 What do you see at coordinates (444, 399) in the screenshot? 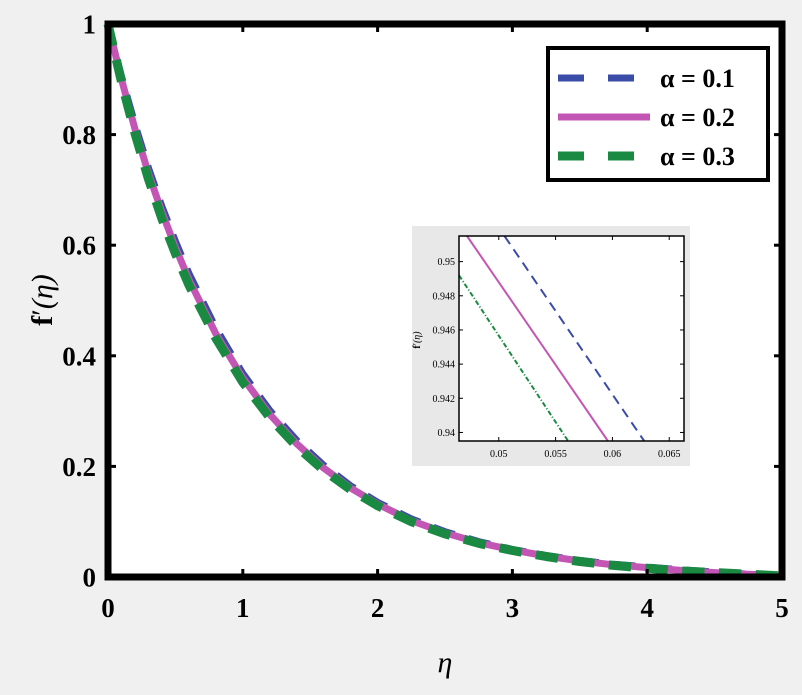
I see `inset-y-tick-label-1: 0.942` at bounding box center [444, 399].